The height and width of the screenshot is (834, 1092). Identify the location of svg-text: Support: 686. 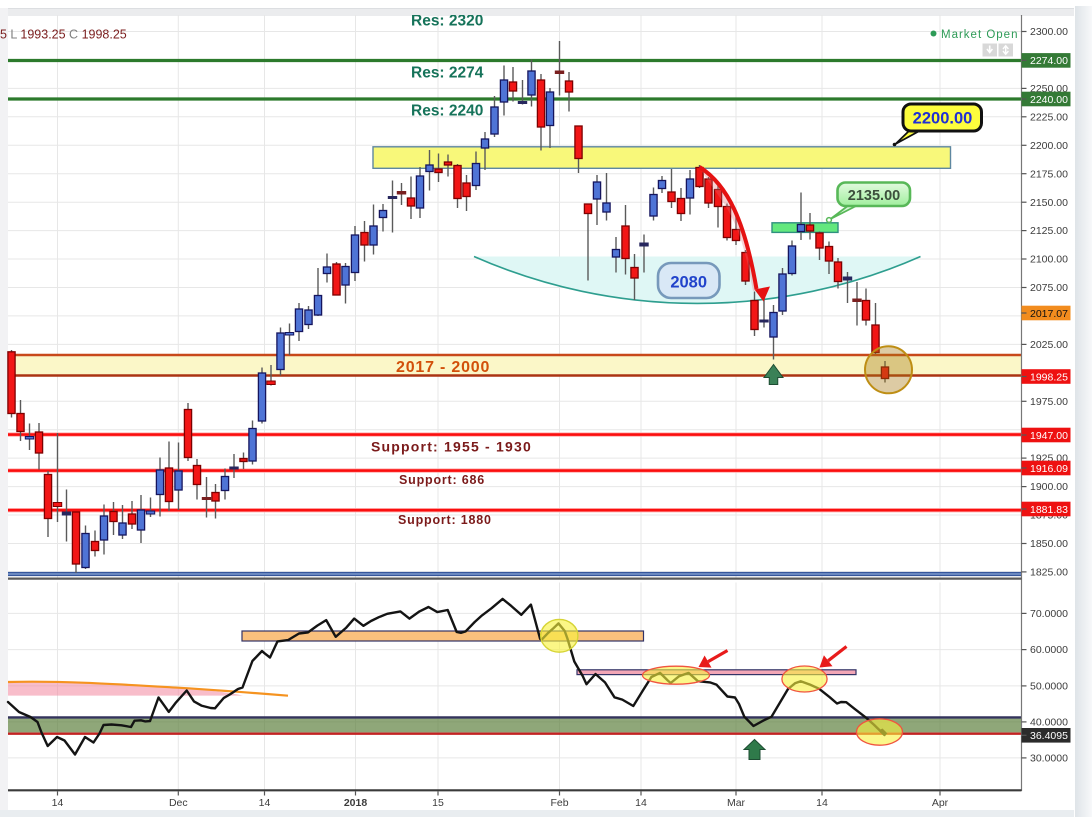
(442, 480).